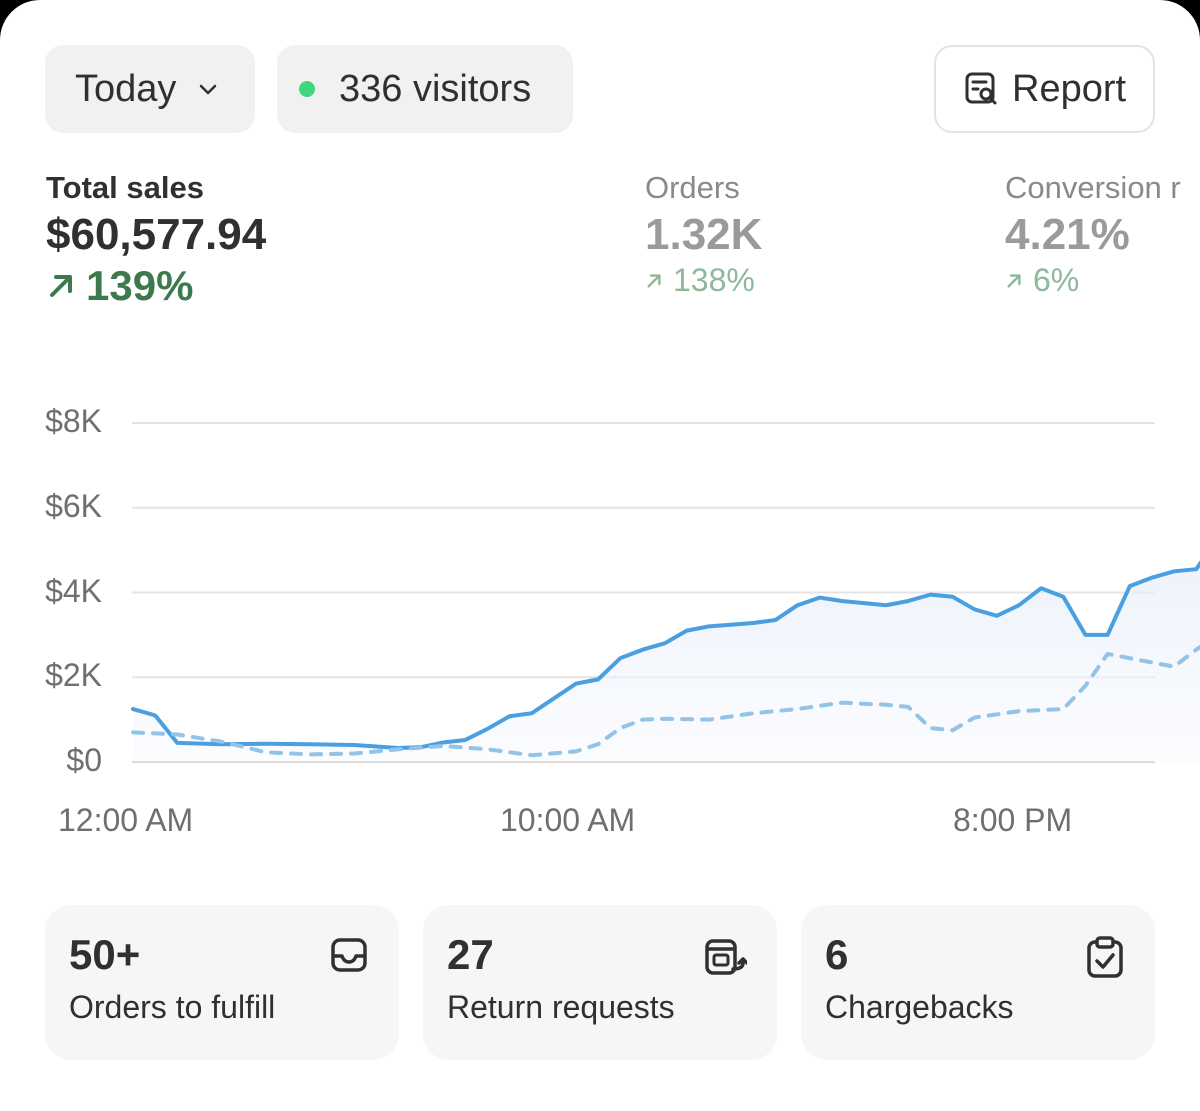 This screenshot has height=1111, width=1200. What do you see at coordinates (726, 959) in the screenshot?
I see `return-icon` at bounding box center [726, 959].